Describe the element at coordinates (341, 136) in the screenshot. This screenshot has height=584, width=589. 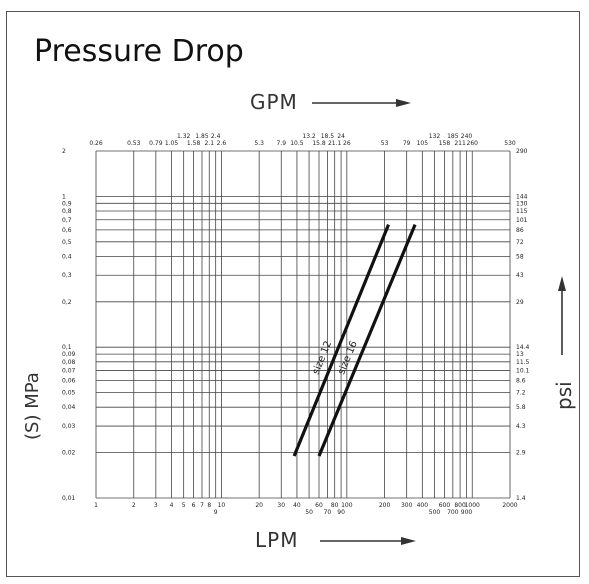
I see `top-tick-label: 24` at that location.